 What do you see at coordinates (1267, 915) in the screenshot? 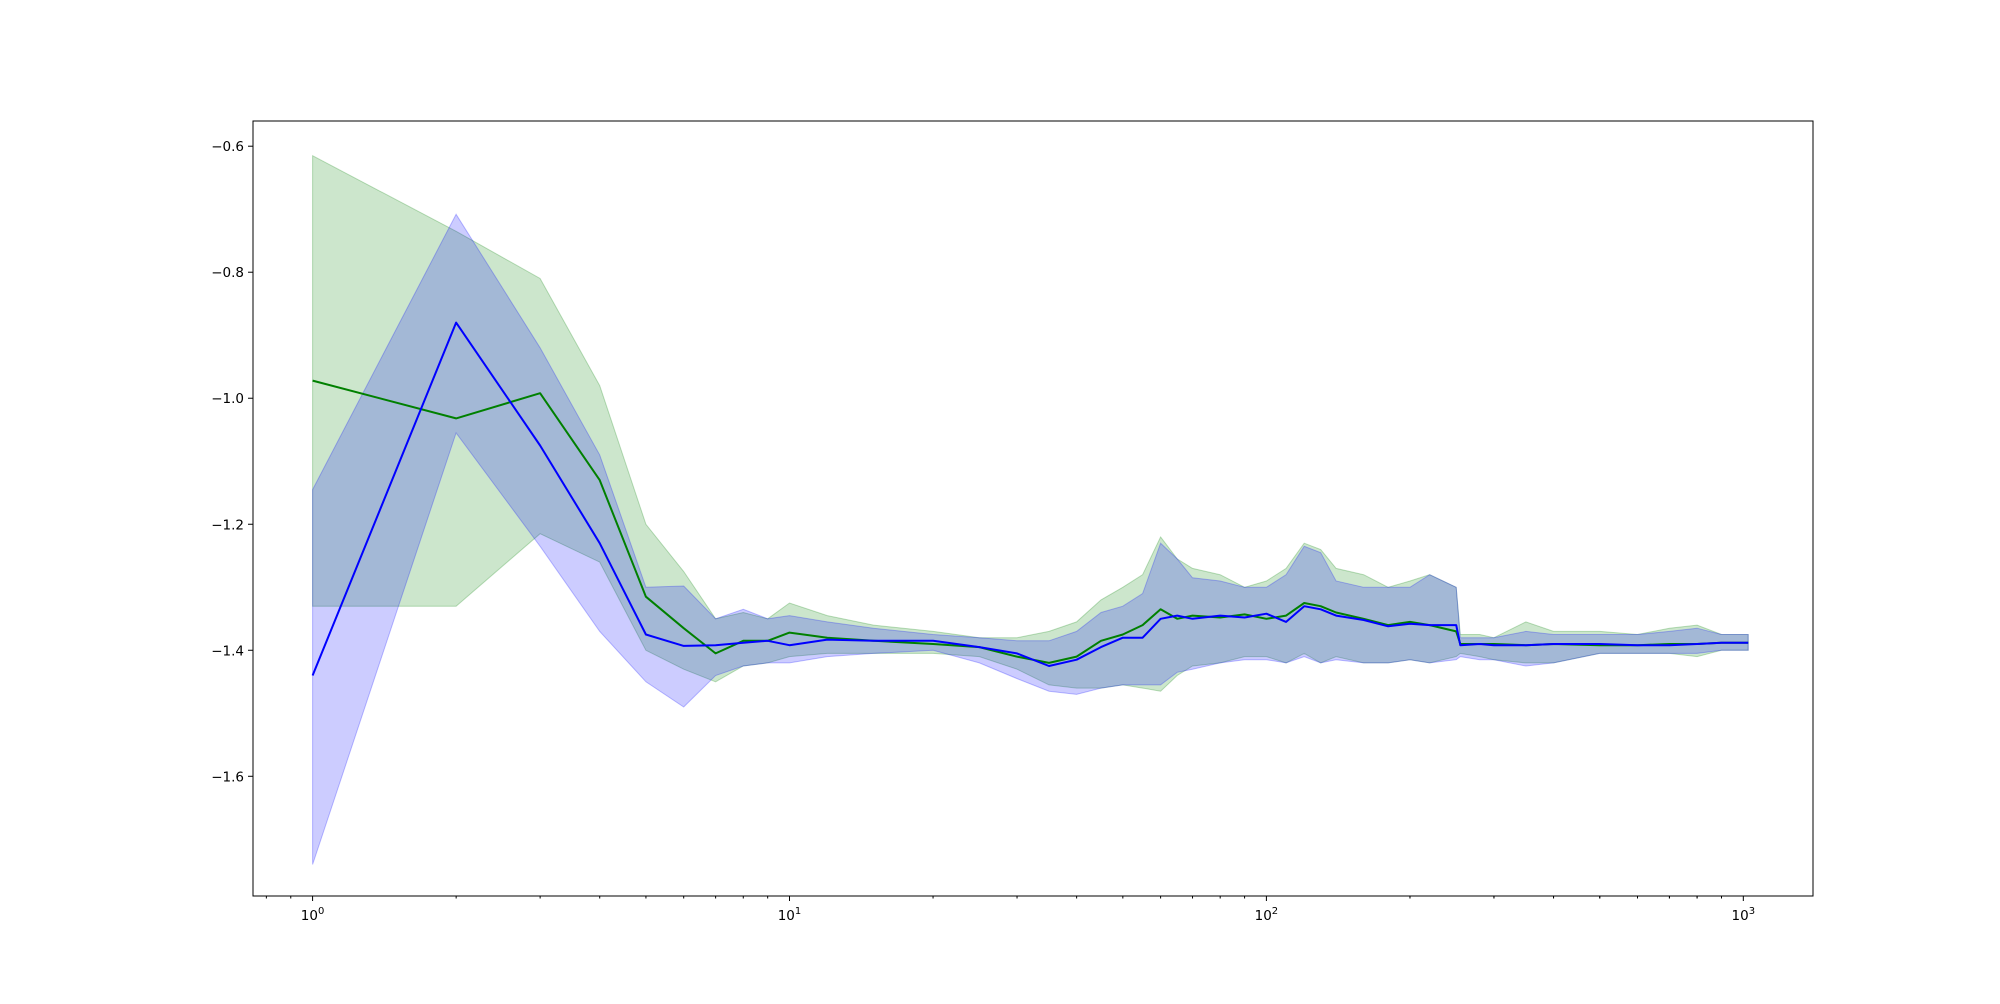
I see `x-tick-label: 102` at bounding box center [1267, 915].